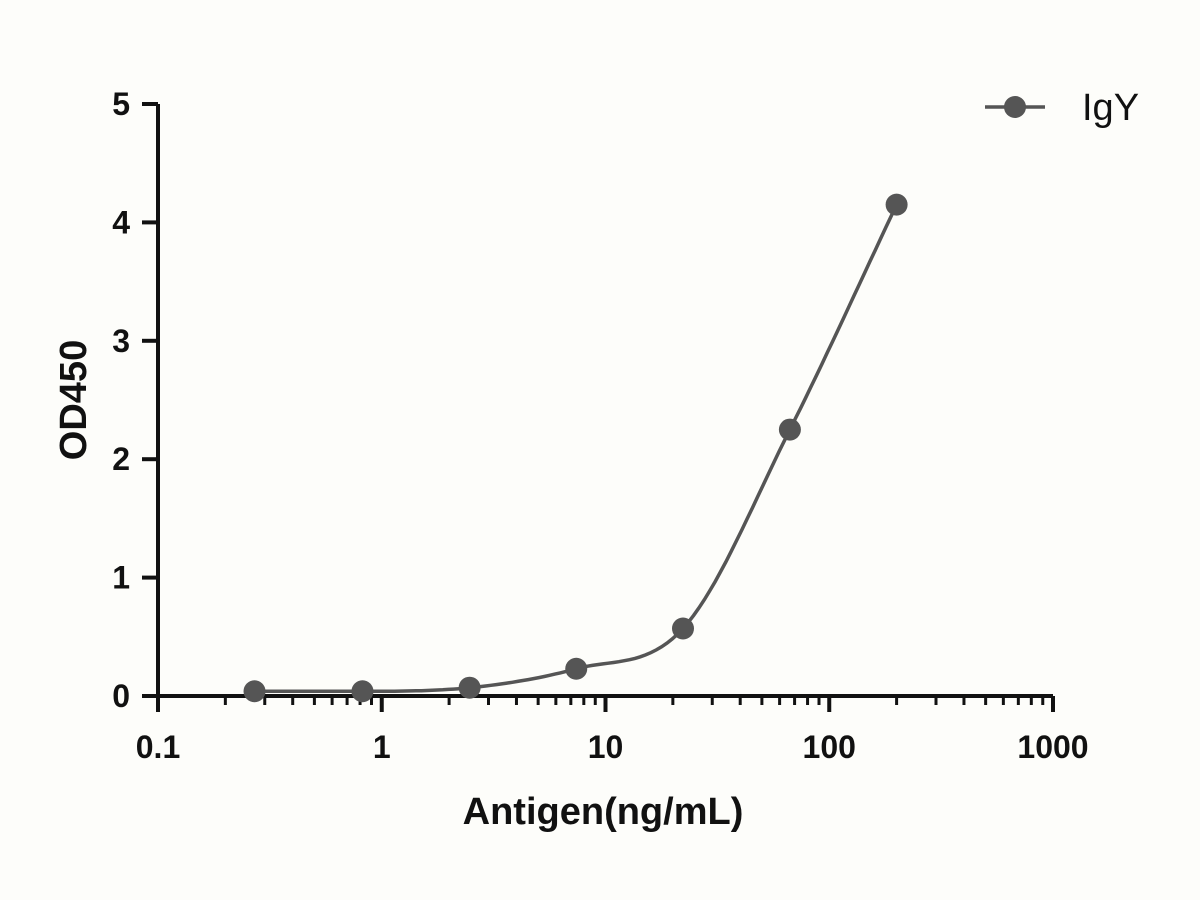  What do you see at coordinates (135, 400) in the screenshot?
I see `y-ticks: 0 1 2 3 4 5` at bounding box center [135, 400].